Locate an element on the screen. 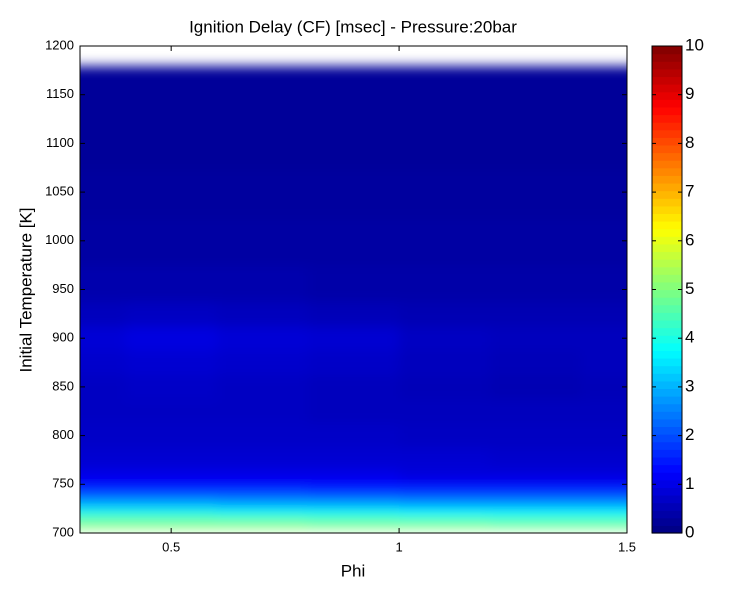 The width and height of the screenshot is (751, 600). x-axis-label: Phi is located at coordinates (353, 570).